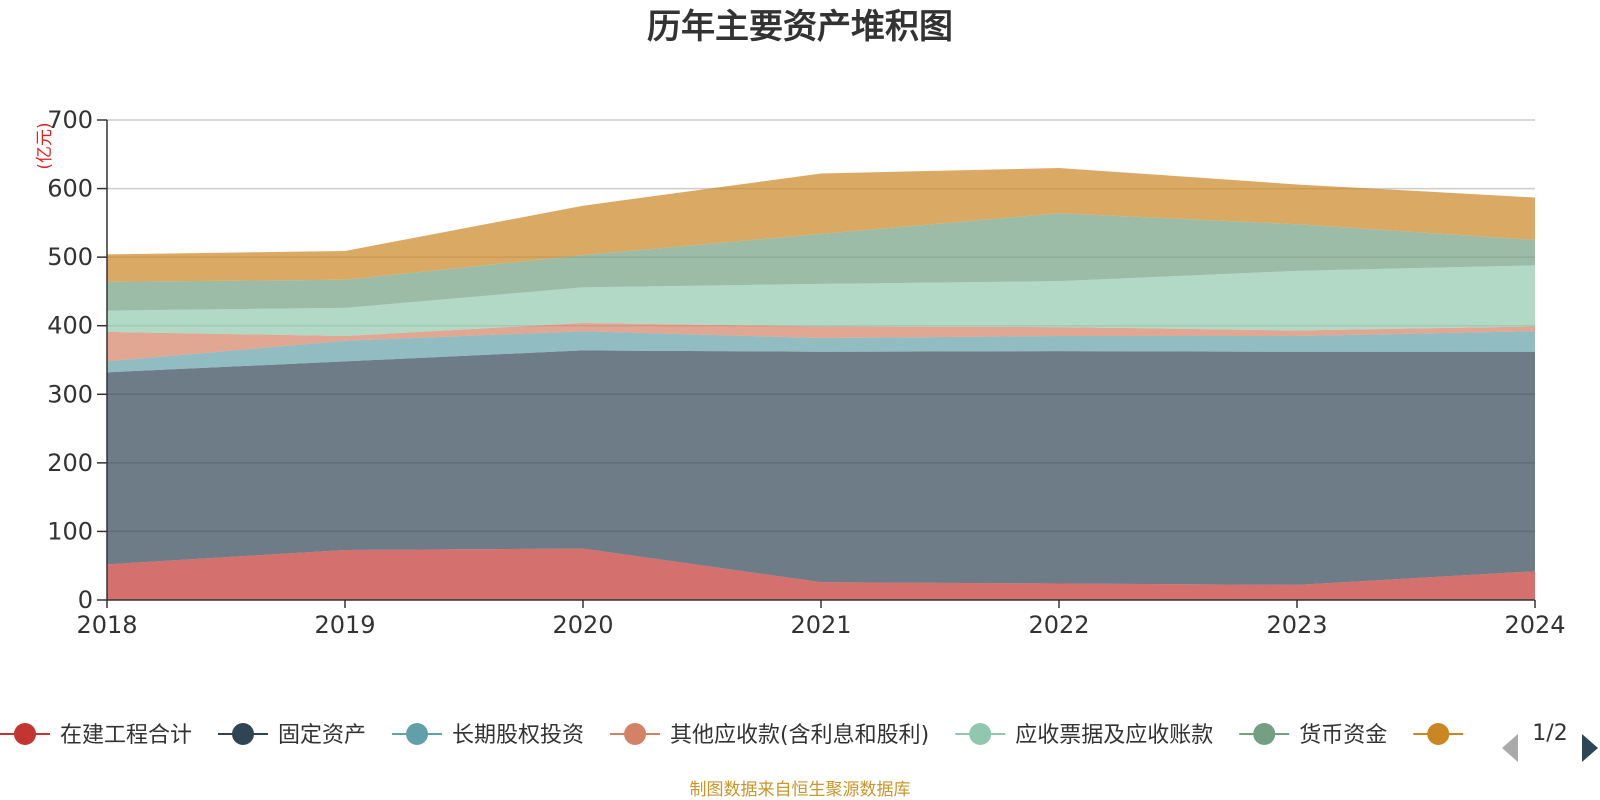 This screenshot has height=800, width=1600. I want to click on y-axis-unit-label: (亿元), so click(45, 145).